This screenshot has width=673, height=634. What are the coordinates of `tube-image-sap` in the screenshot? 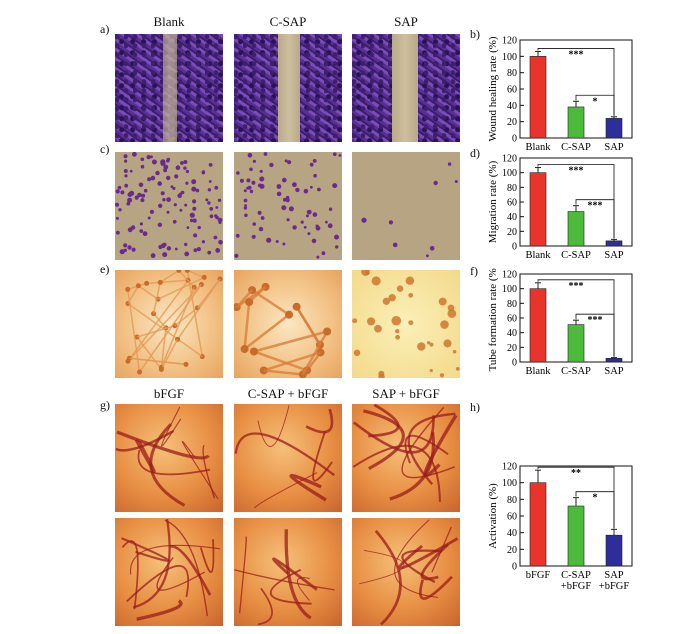 It's located at (406, 324).